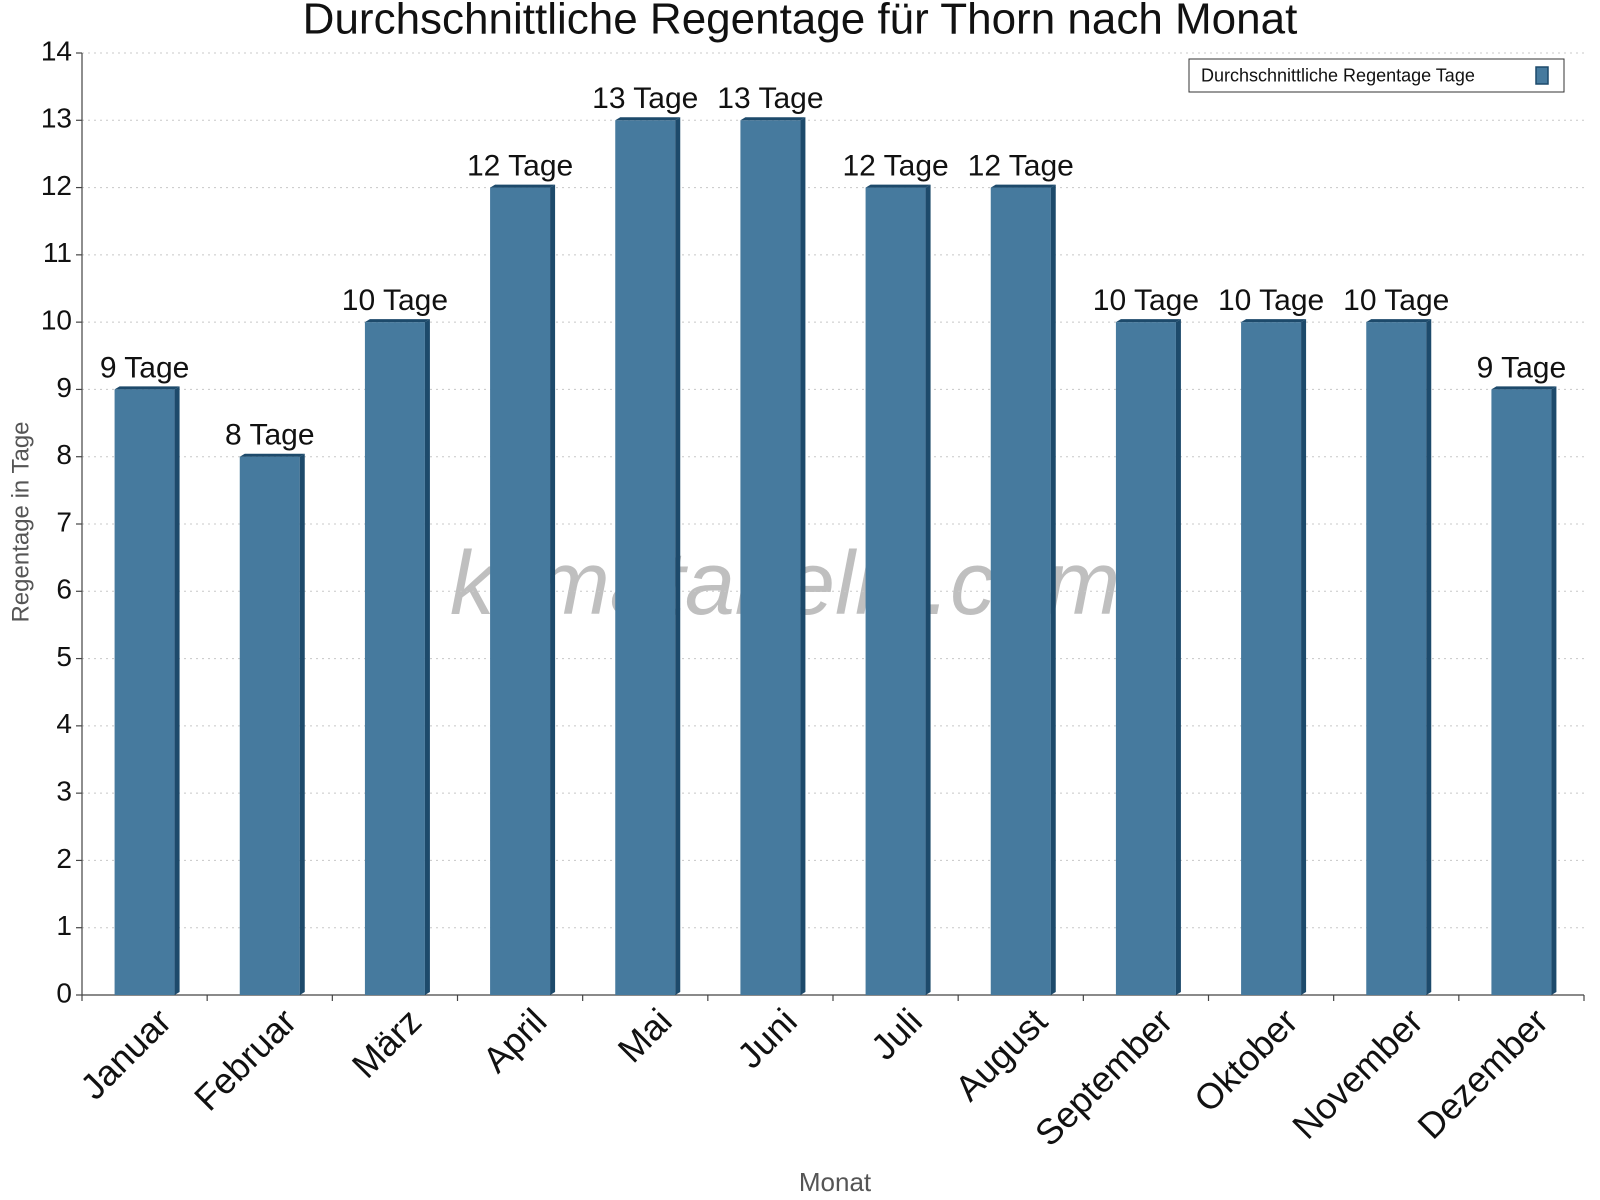  I want to click on y-tick-label: 12, so click(56, 185).